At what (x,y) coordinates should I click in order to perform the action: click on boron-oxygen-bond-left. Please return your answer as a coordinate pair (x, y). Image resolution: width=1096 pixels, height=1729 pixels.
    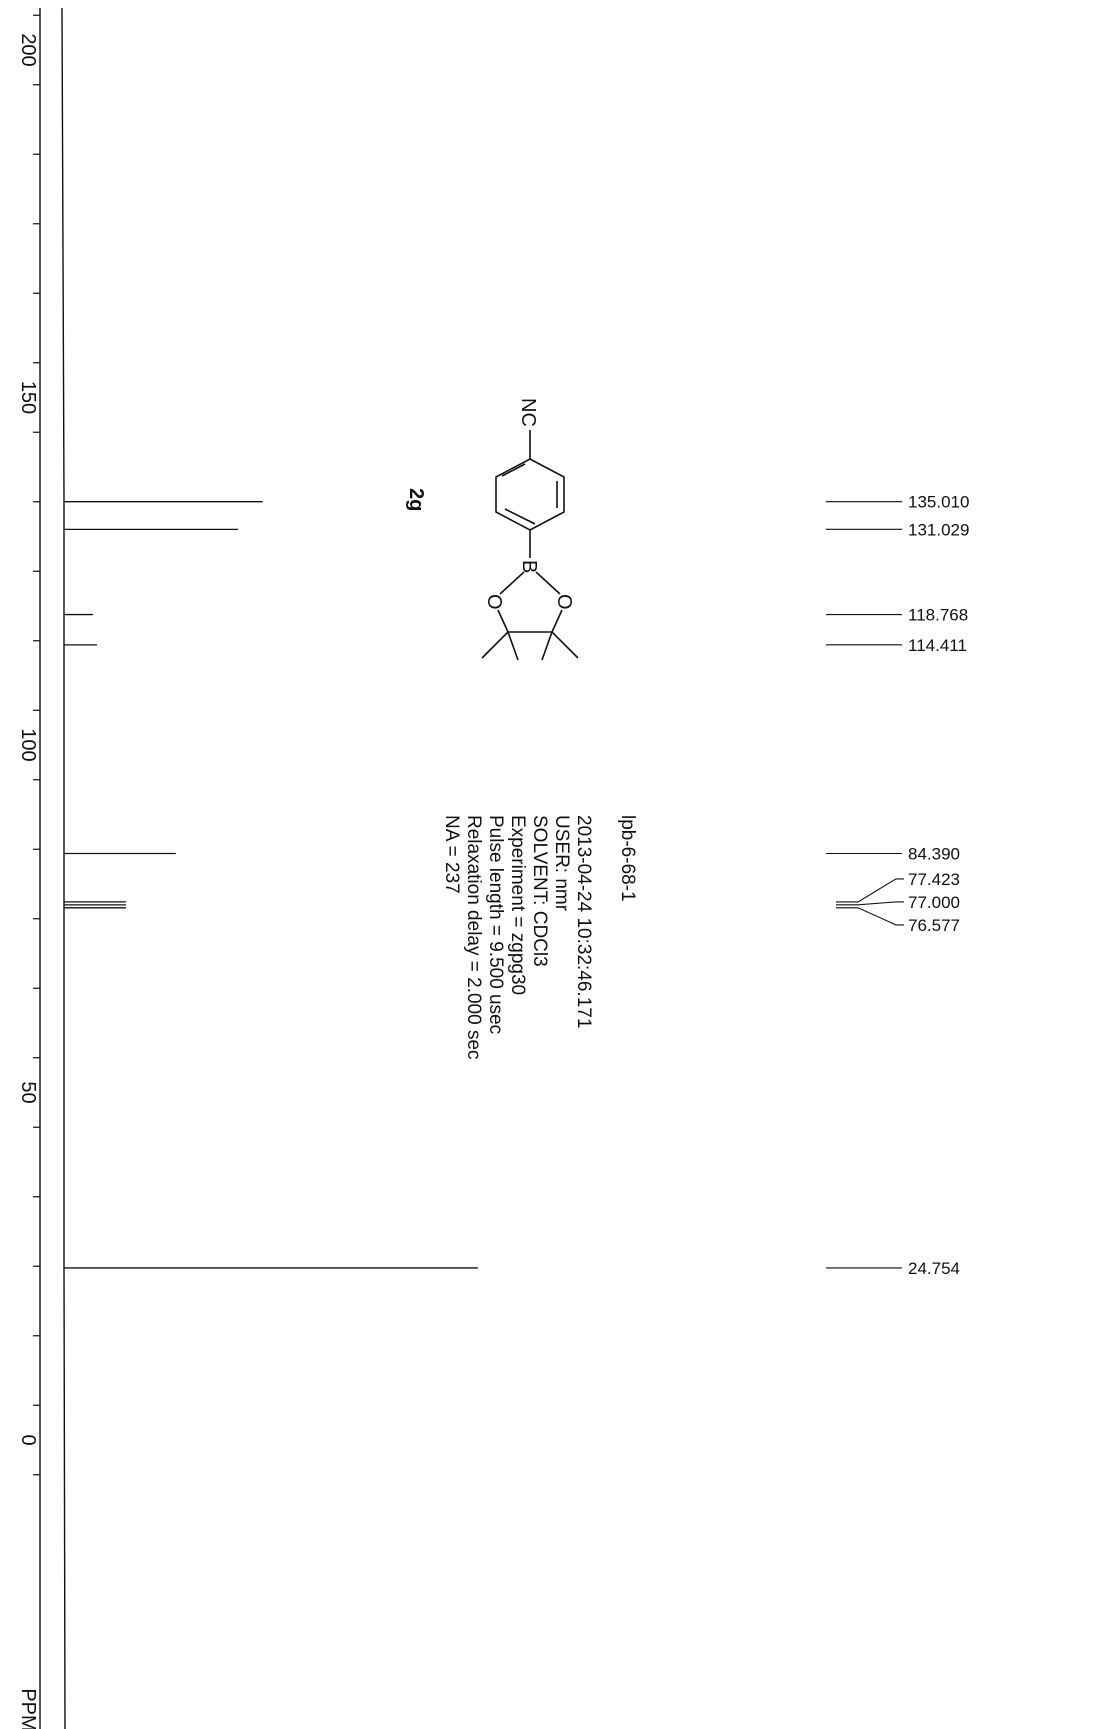
    Looking at the image, I should click on (548, 583).